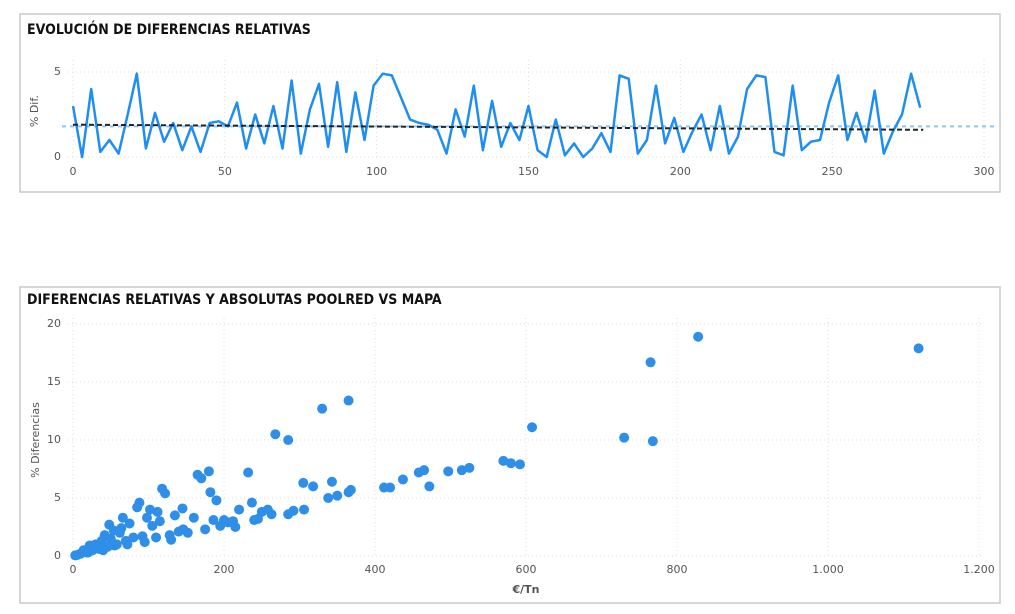 This screenshot has height=614, width=1015. Describe the element at coordinates (528, 171) in the screenshot. I see `x-tick-label: 150` at that location.